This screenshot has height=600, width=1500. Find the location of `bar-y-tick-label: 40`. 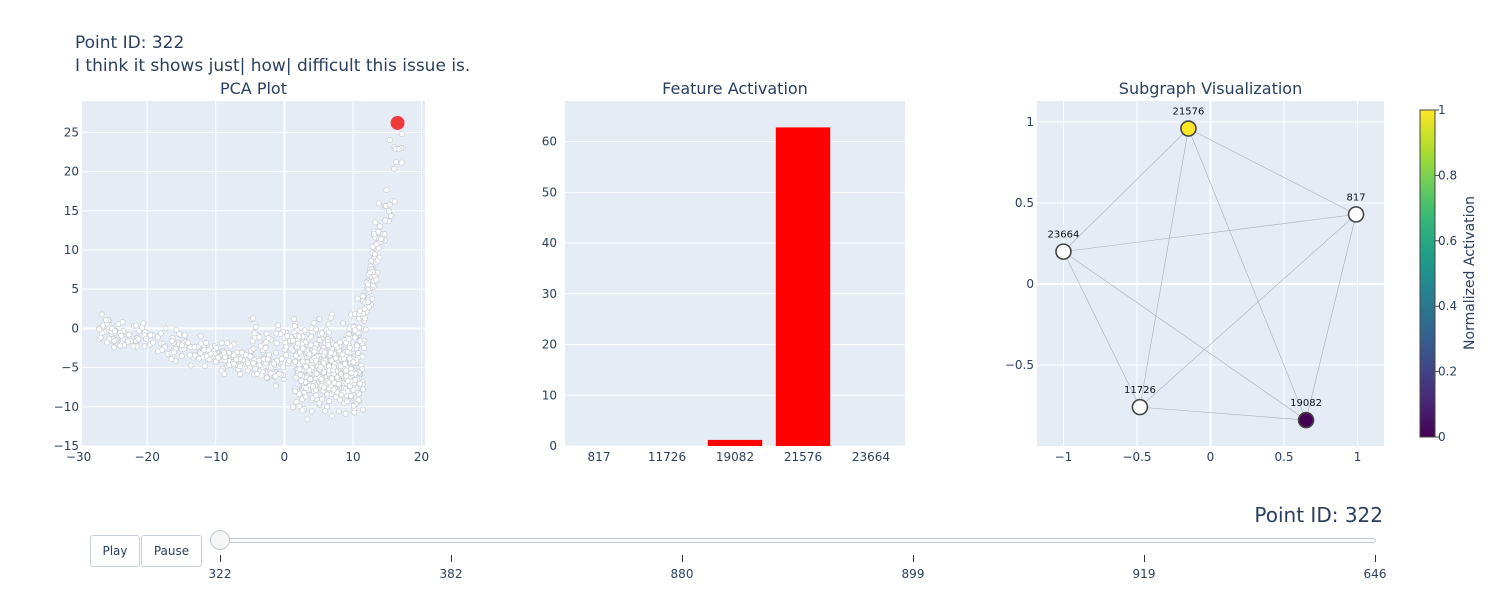

bar-y-tick-label: 40 is located at coordinates (549, 243).